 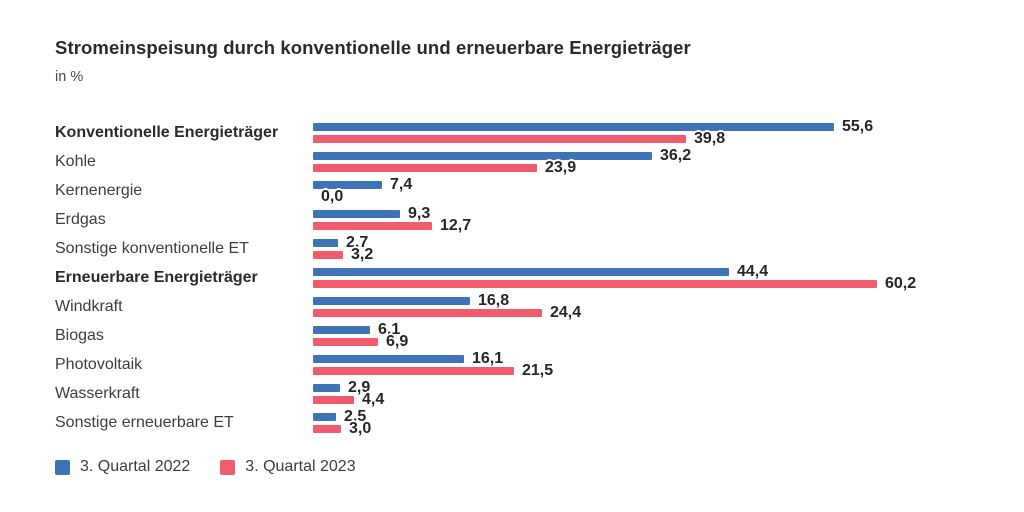 What do you see at coordinates (668, 167) in the screenshot?
I see `bar-line: 23,9` at bounding box center [668, 167].